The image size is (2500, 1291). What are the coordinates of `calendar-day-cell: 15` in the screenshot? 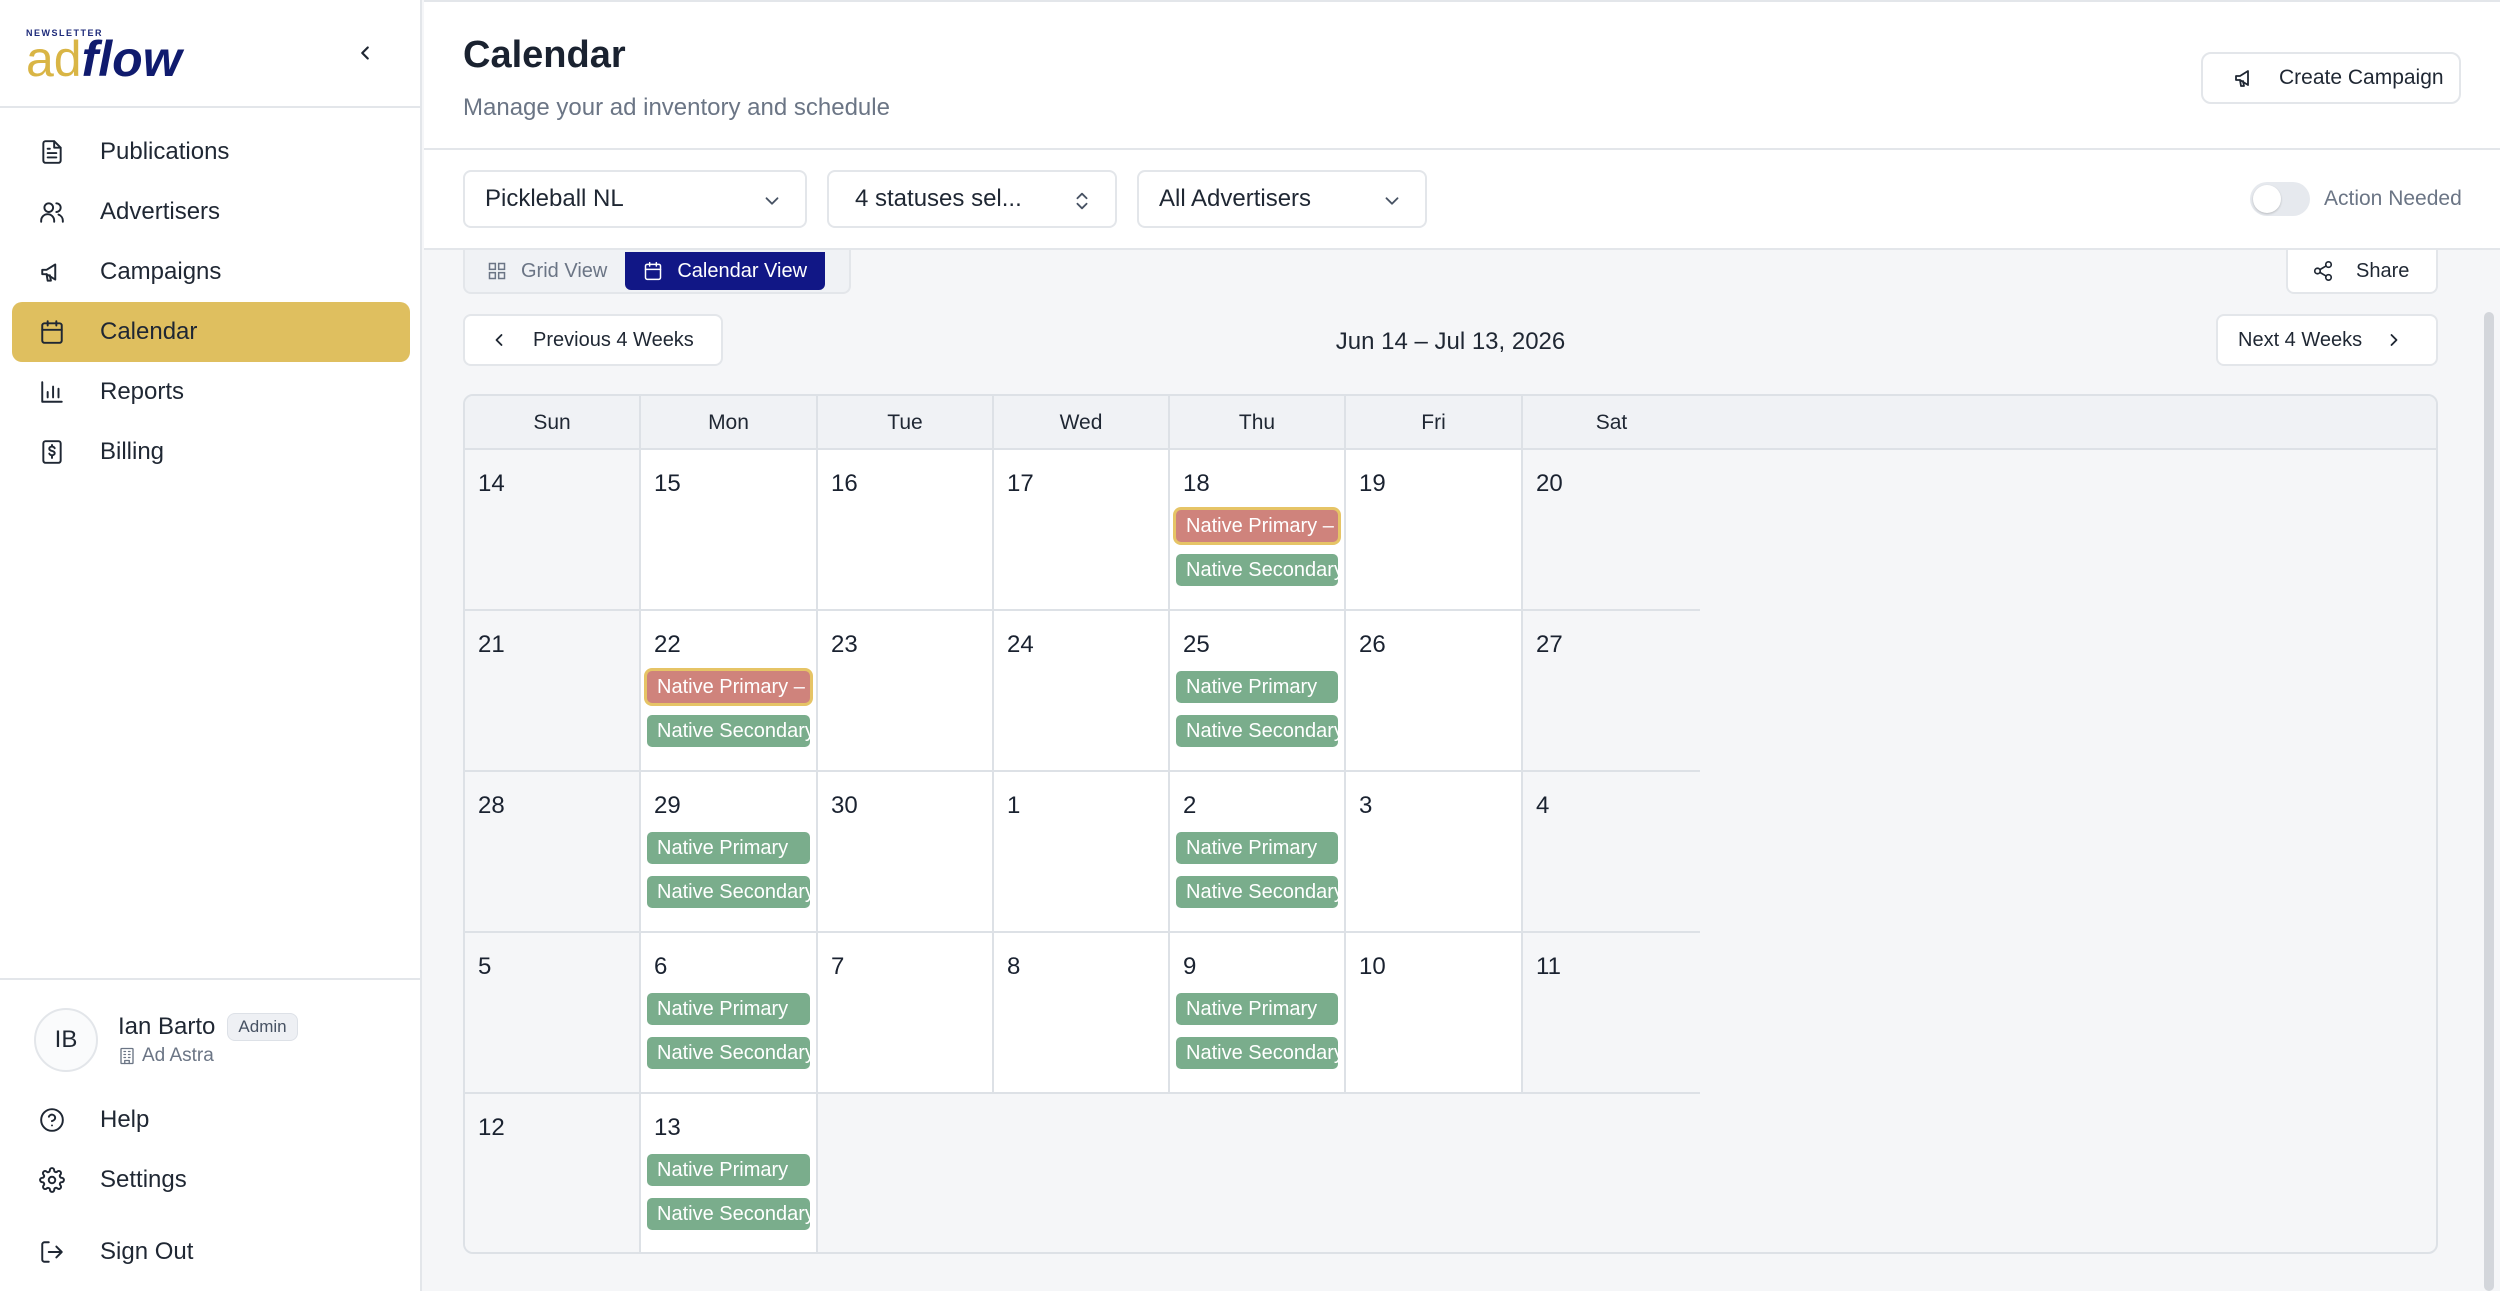 It's located at (729, 530).